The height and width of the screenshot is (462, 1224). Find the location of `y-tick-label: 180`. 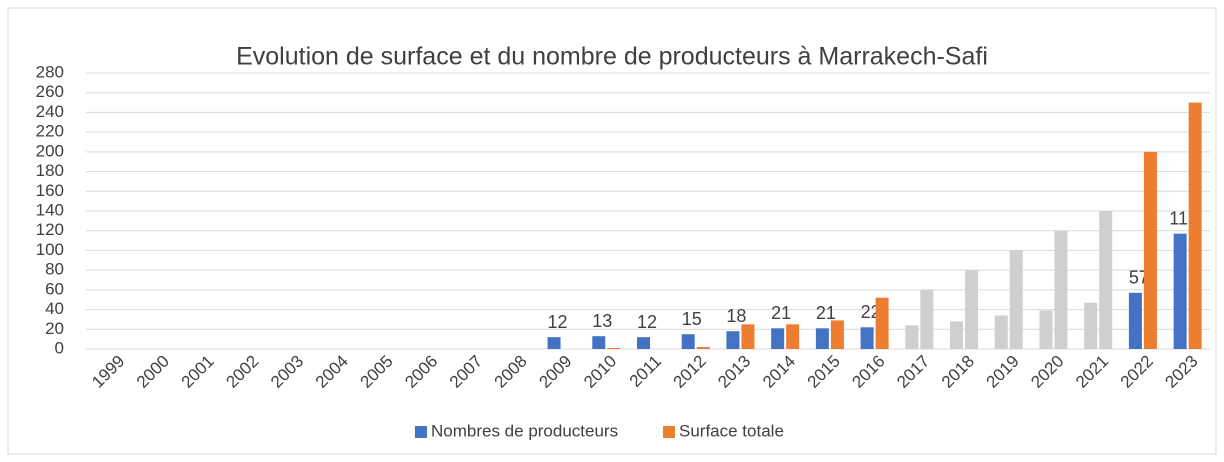

y-tick-label: 180 is located at coordinates (50, 170).